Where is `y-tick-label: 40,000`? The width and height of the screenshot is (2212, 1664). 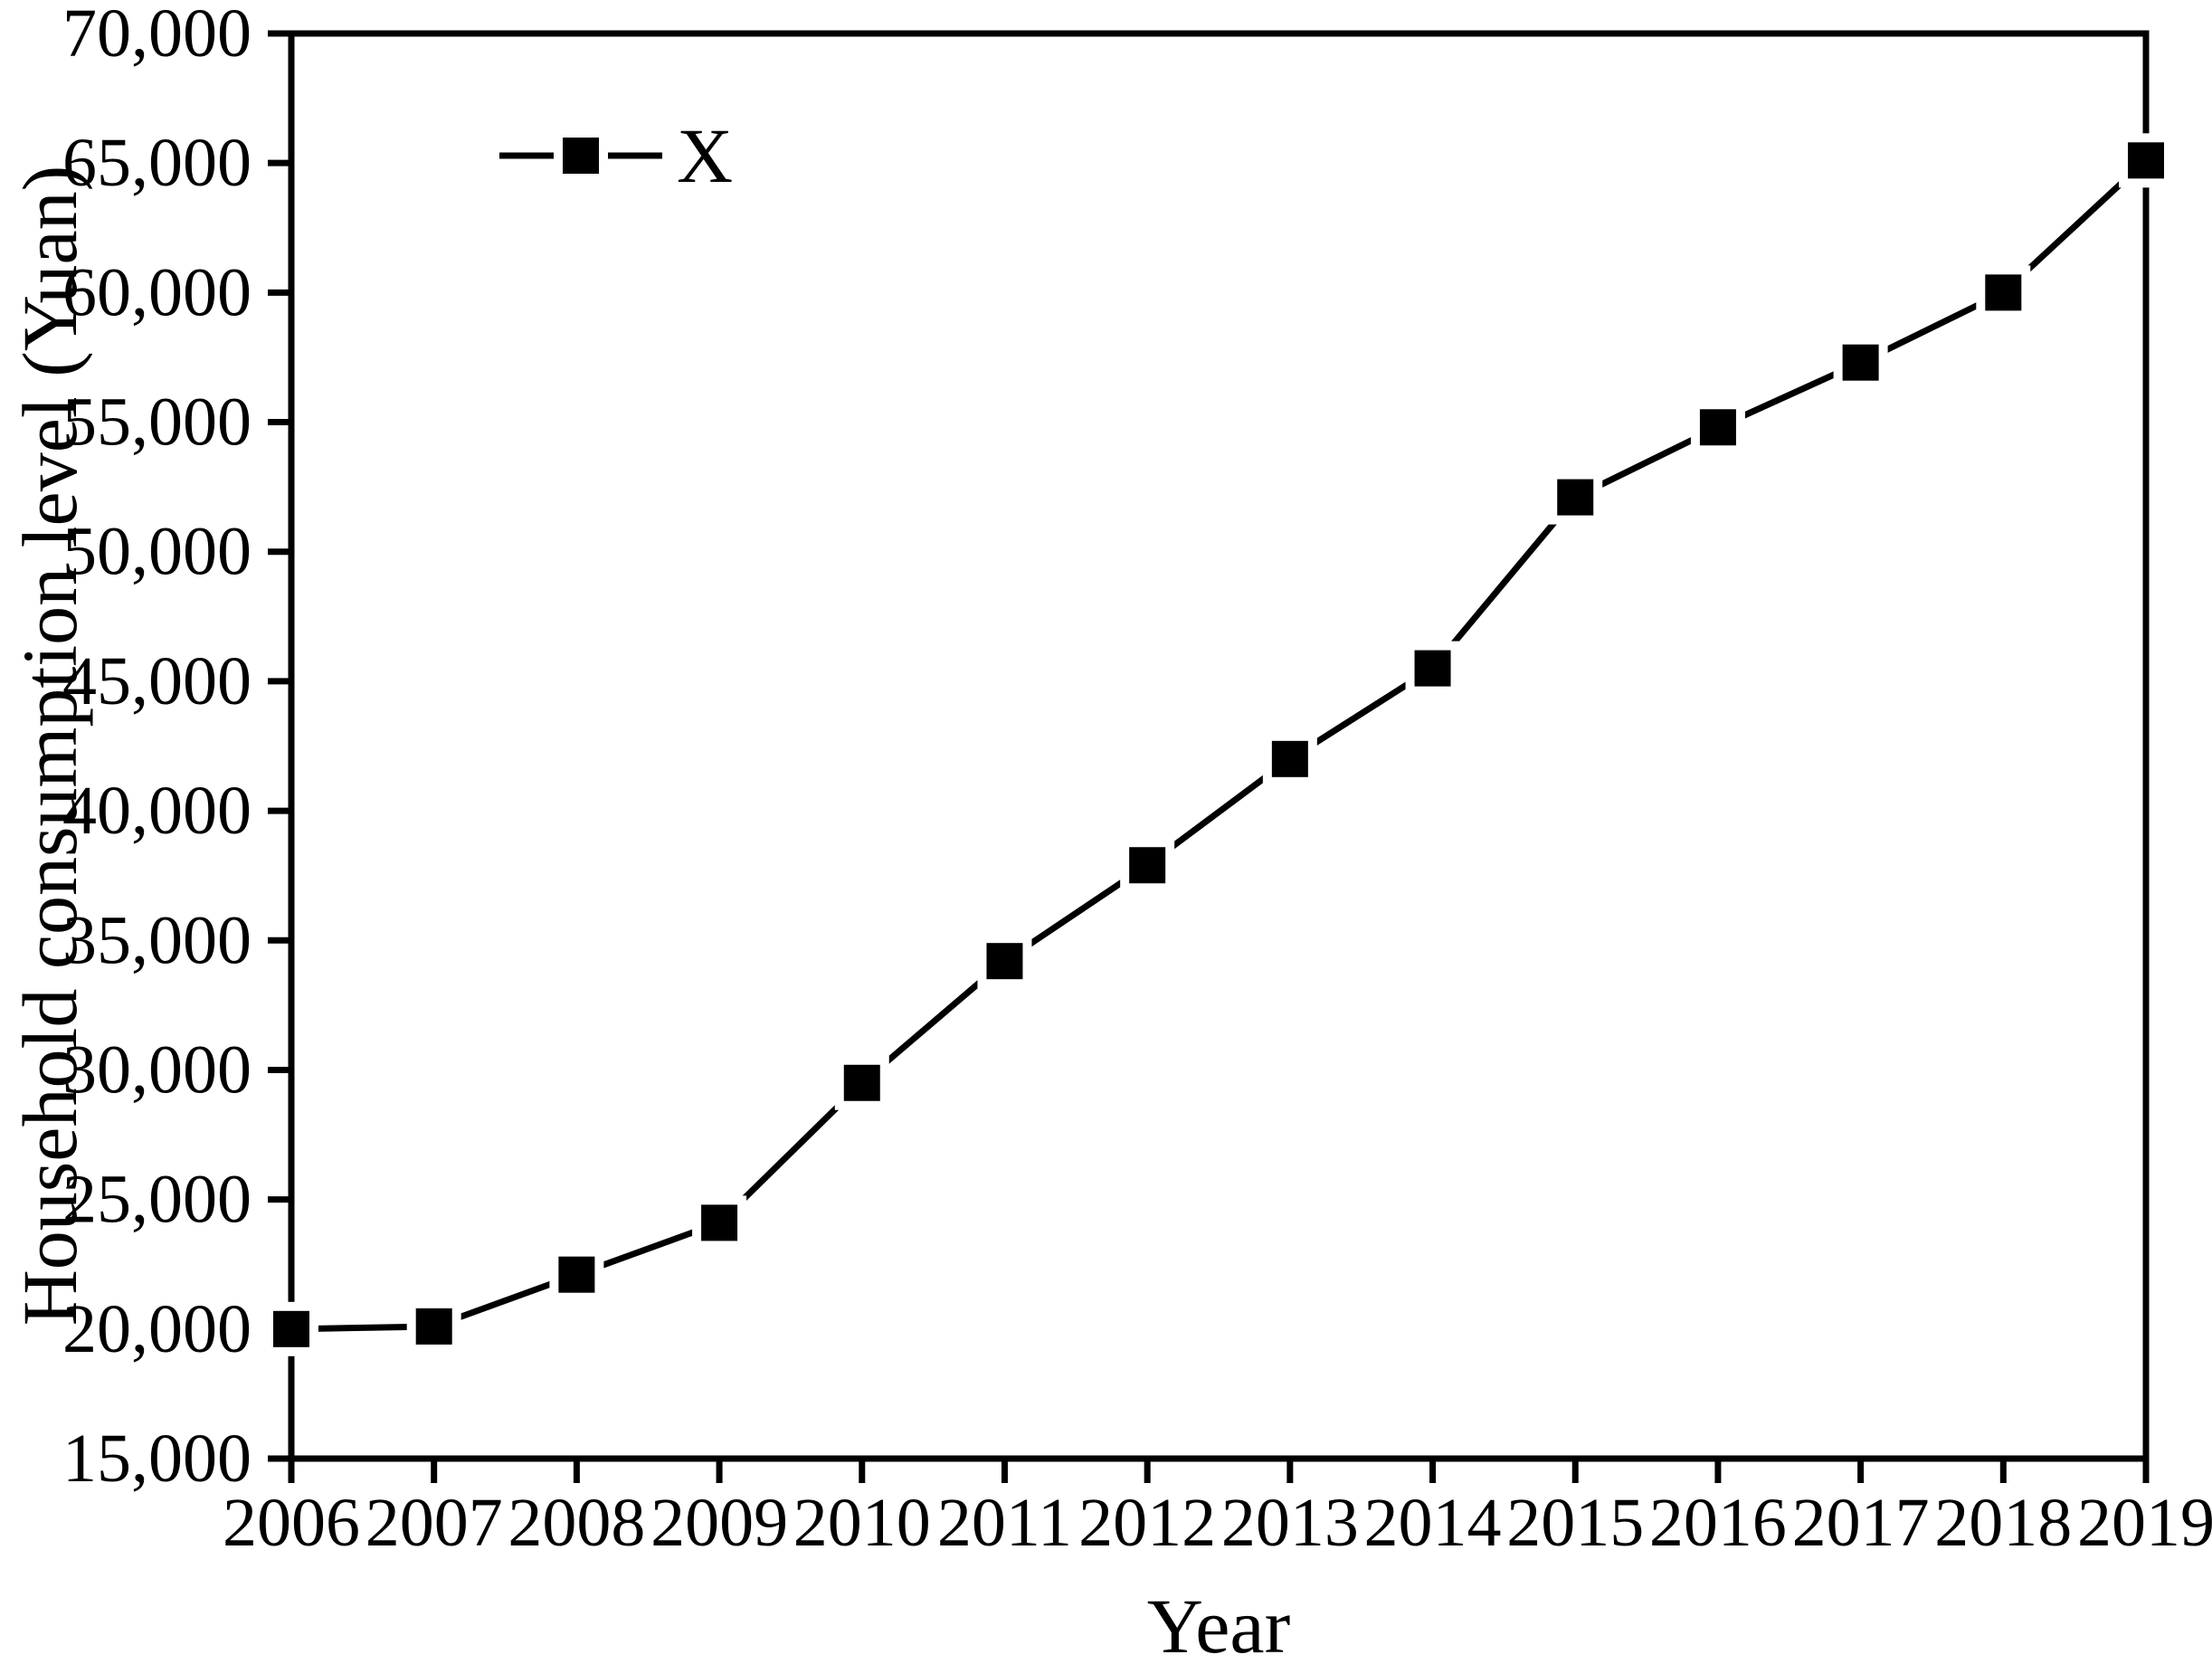
y-tick-label: 40,000 is located at coordinates (157, 811).